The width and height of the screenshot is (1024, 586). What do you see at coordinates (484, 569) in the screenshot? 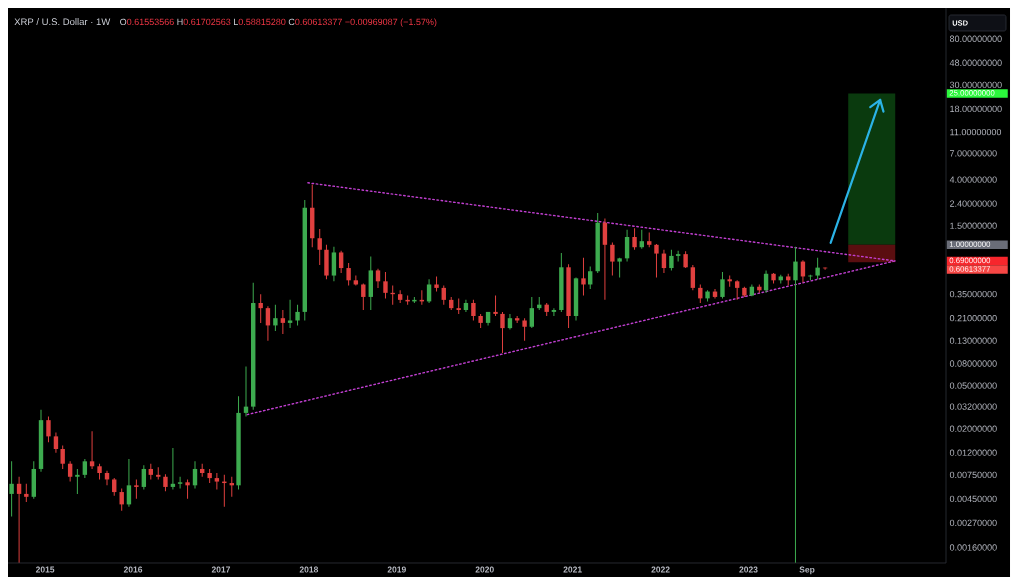
I see `x-tick-label: 2020` at bounding box center [484, 569].